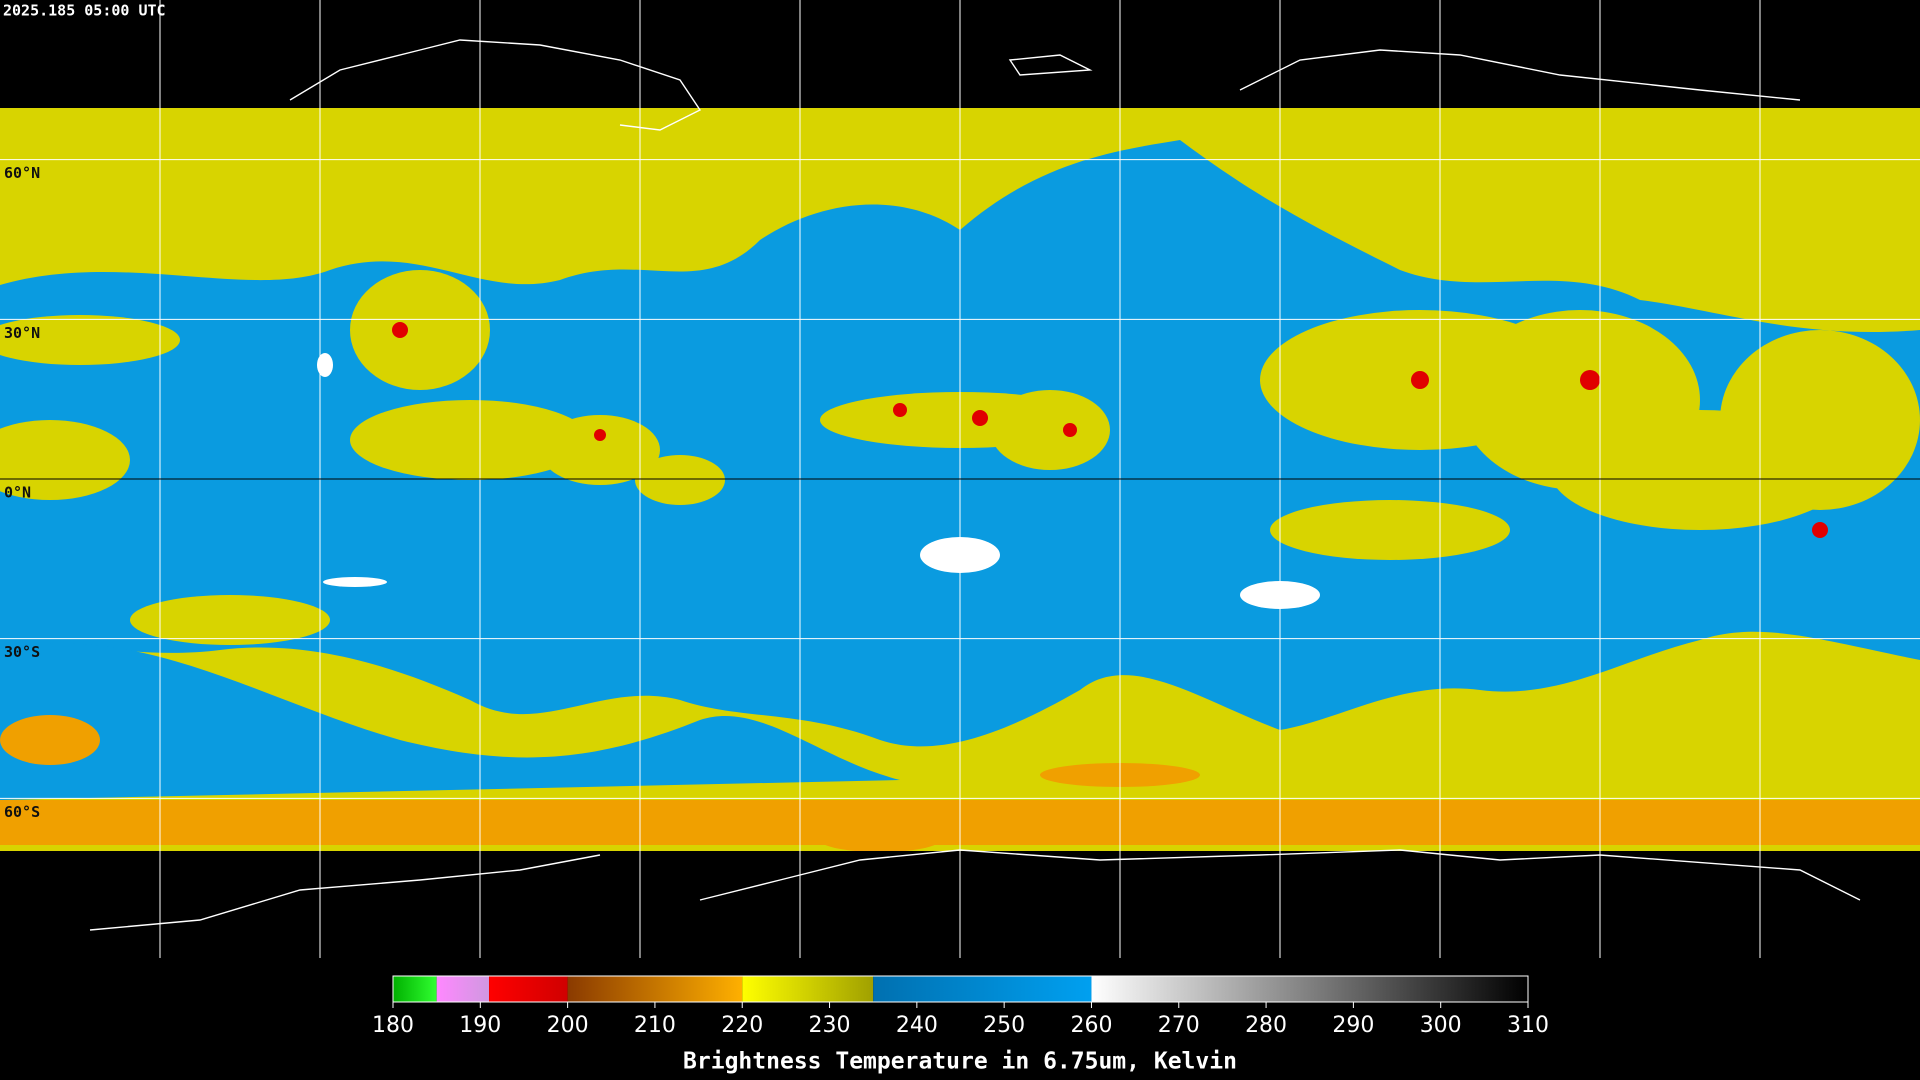 The height and width of the screenshot is (1080, 1920). I want to click on colorbar-tick-label: 180, so click(393, 1025).